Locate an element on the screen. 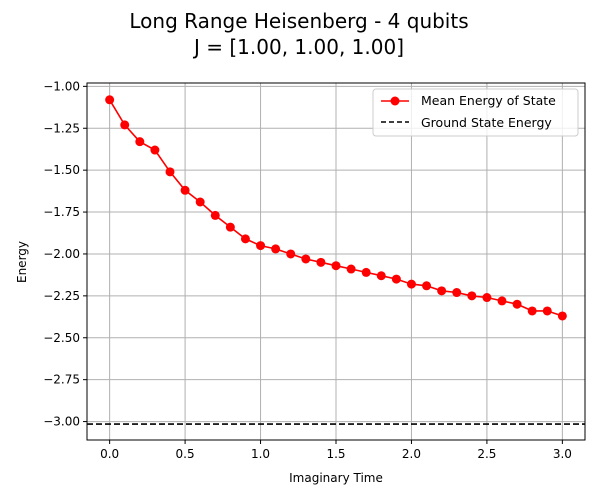  x-tick-label: 2.5 is located at coordinates (486, 454).